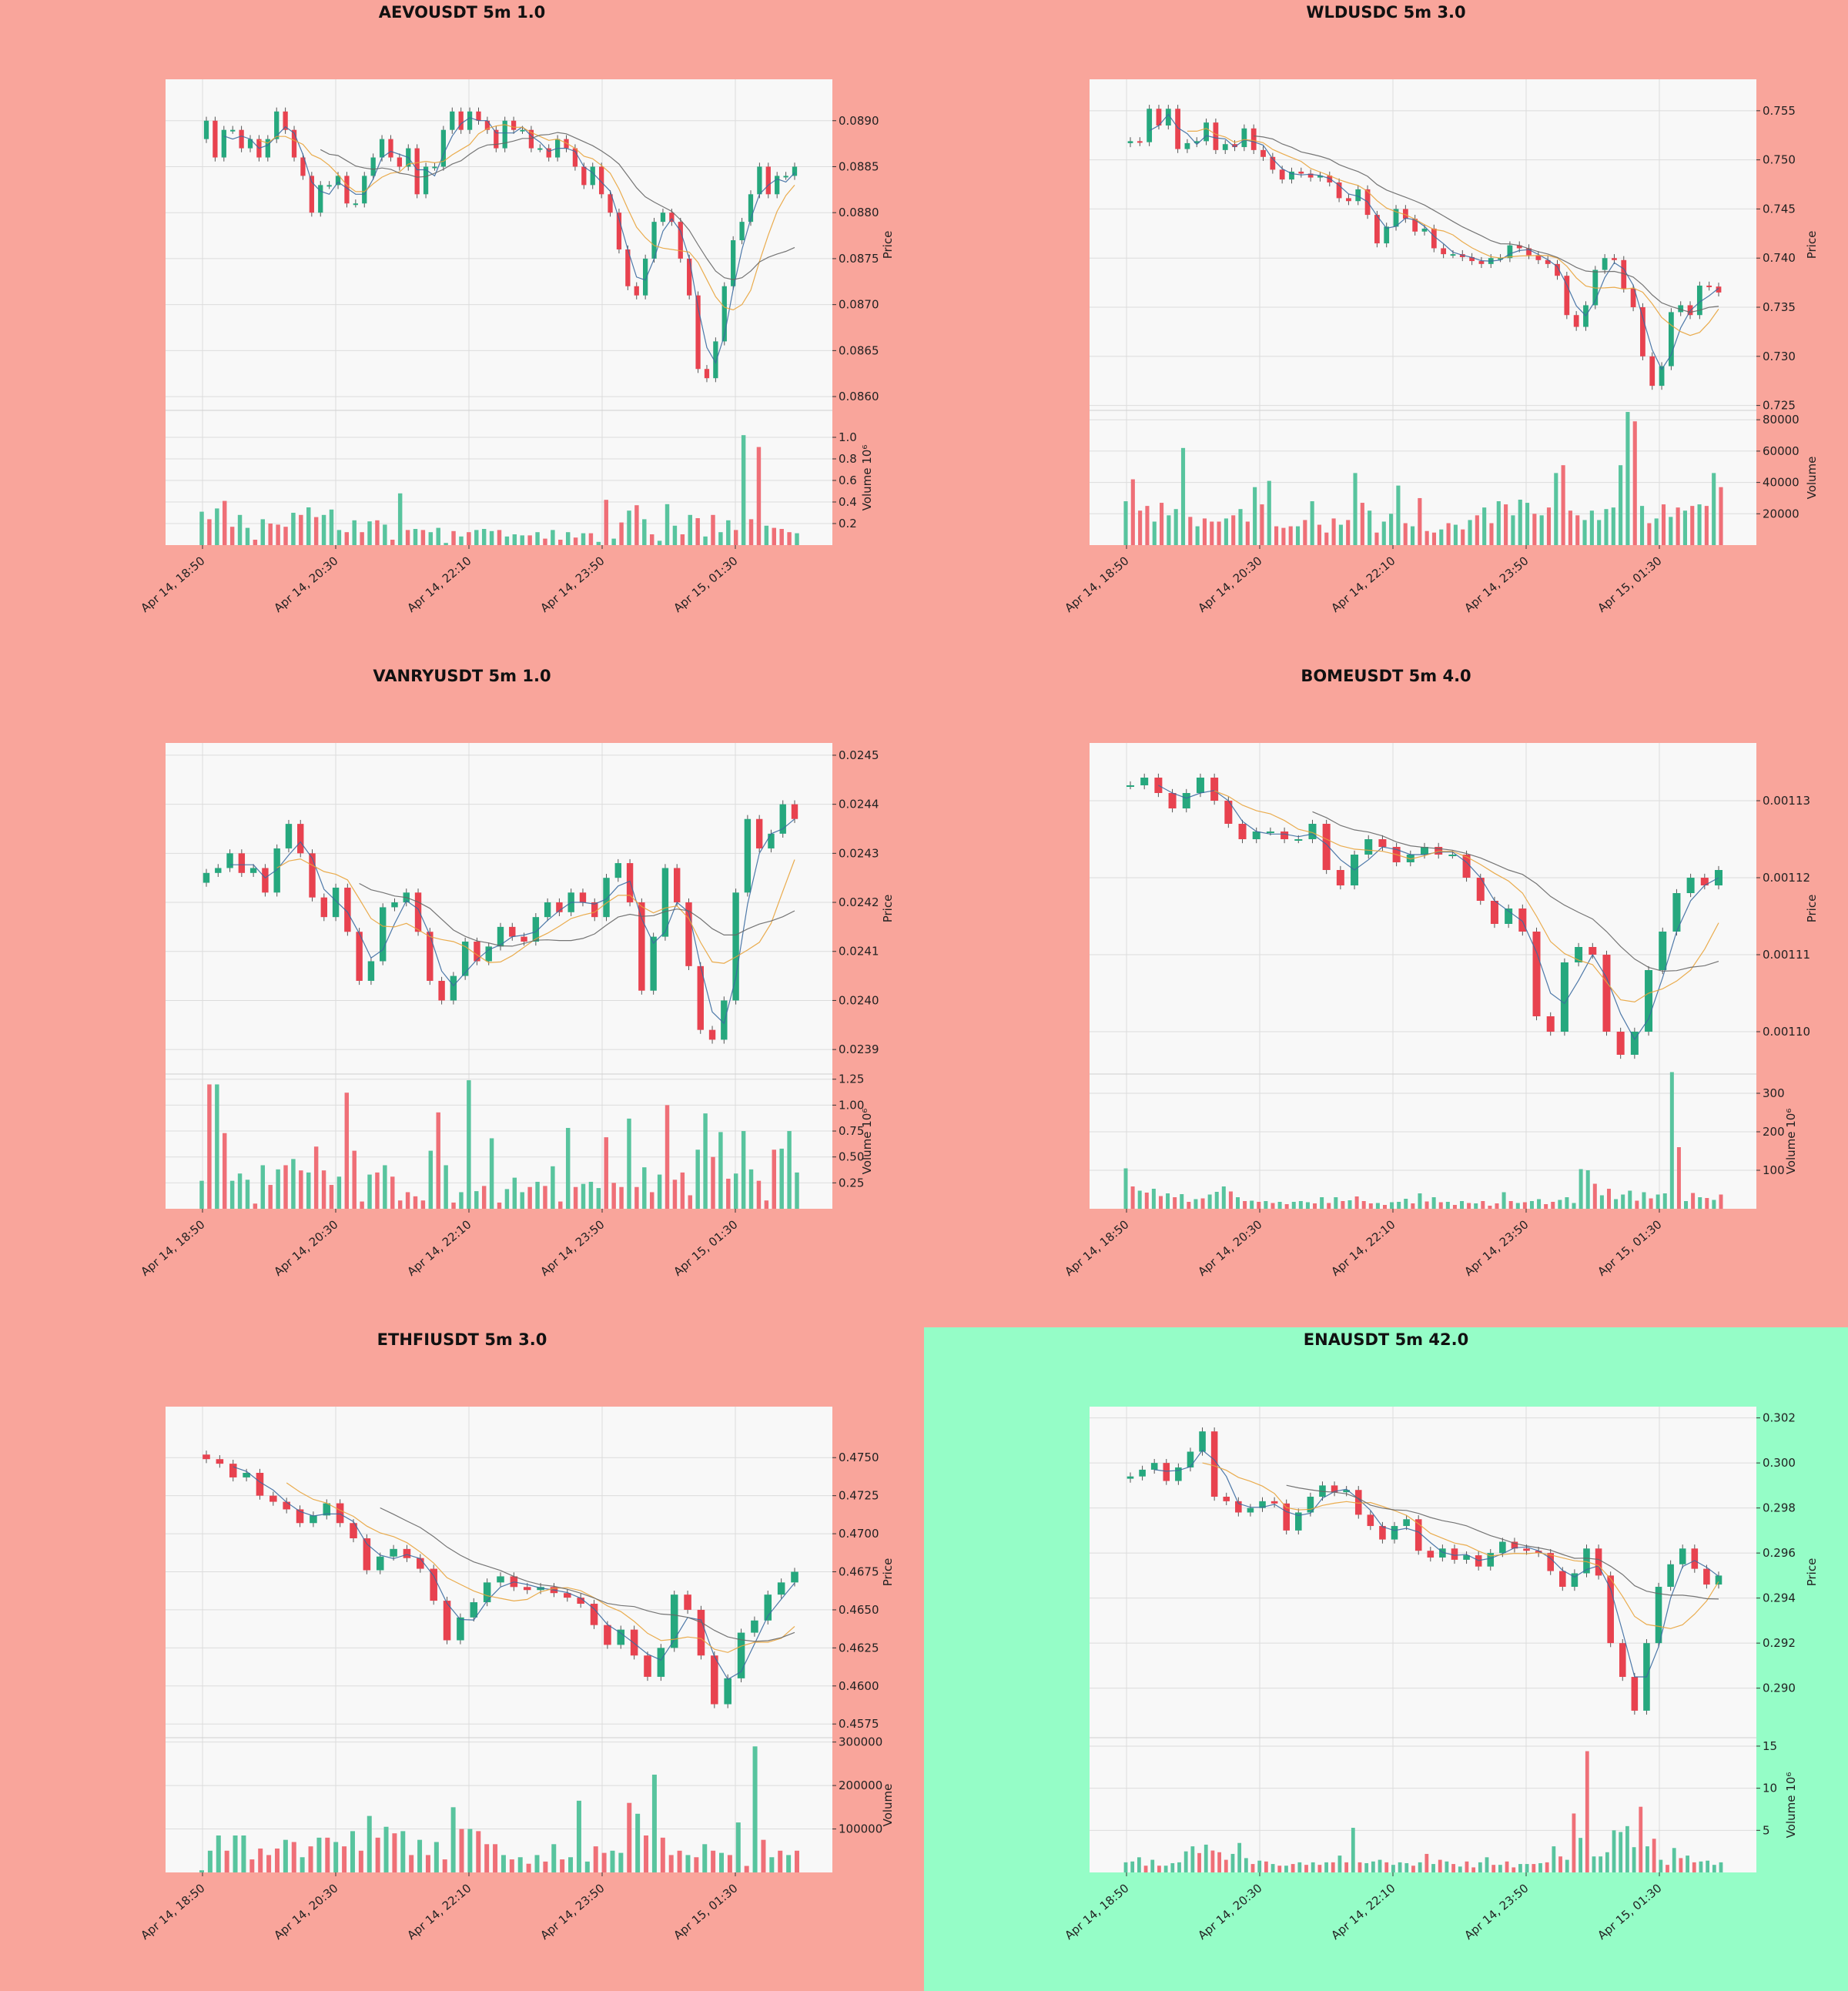  I want to click on x-tick-label: Apr 14, 18:50, so click(172, 584).